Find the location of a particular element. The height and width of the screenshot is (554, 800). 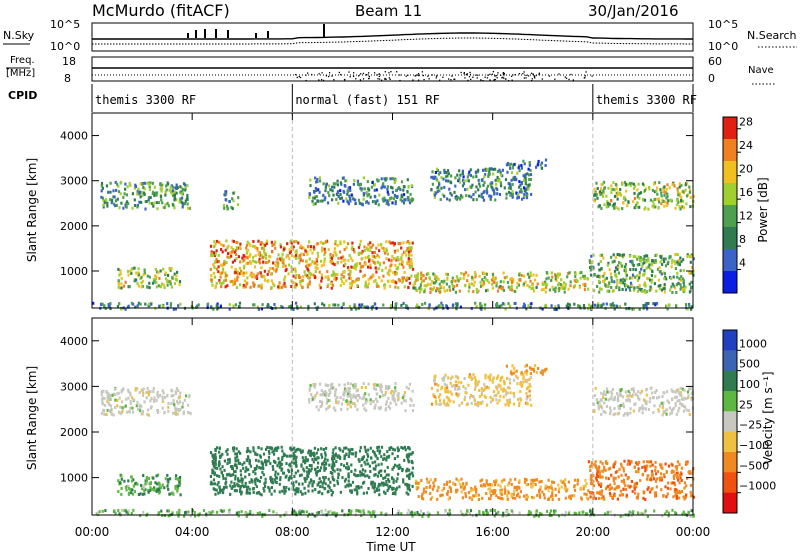

freq-label-line1: Freq. is located at coordinates (22, 60).